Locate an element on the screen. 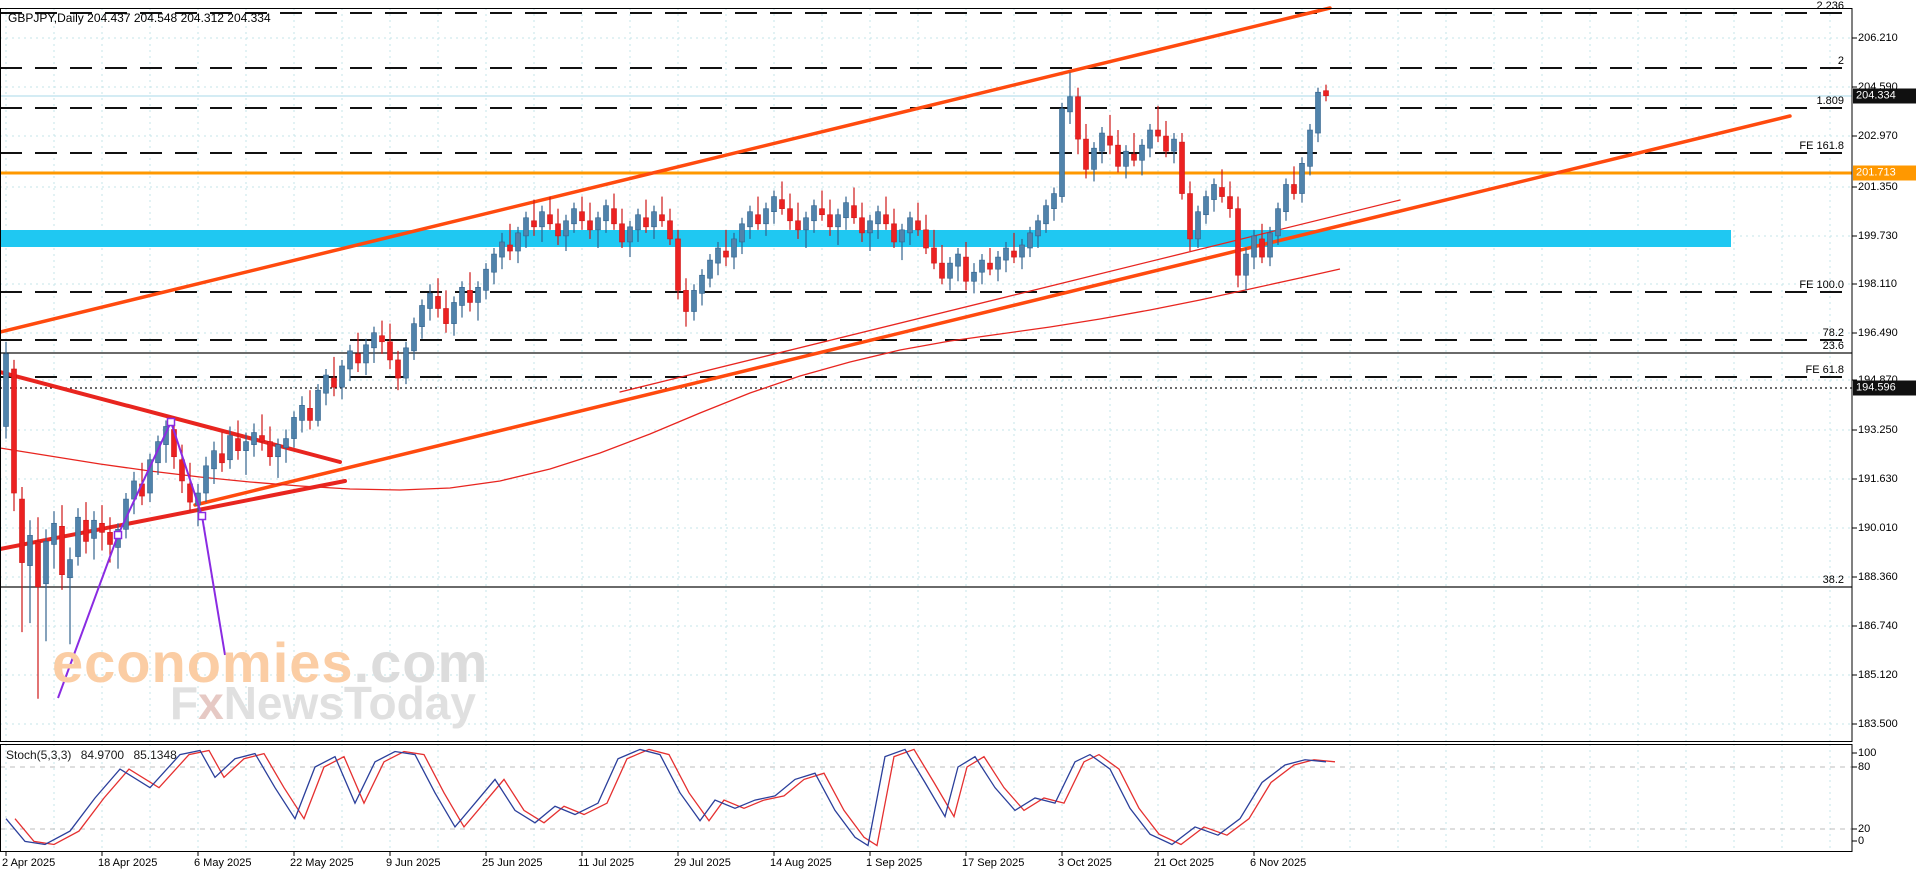  stoch-panel-border is located at coordinates (926, 798).